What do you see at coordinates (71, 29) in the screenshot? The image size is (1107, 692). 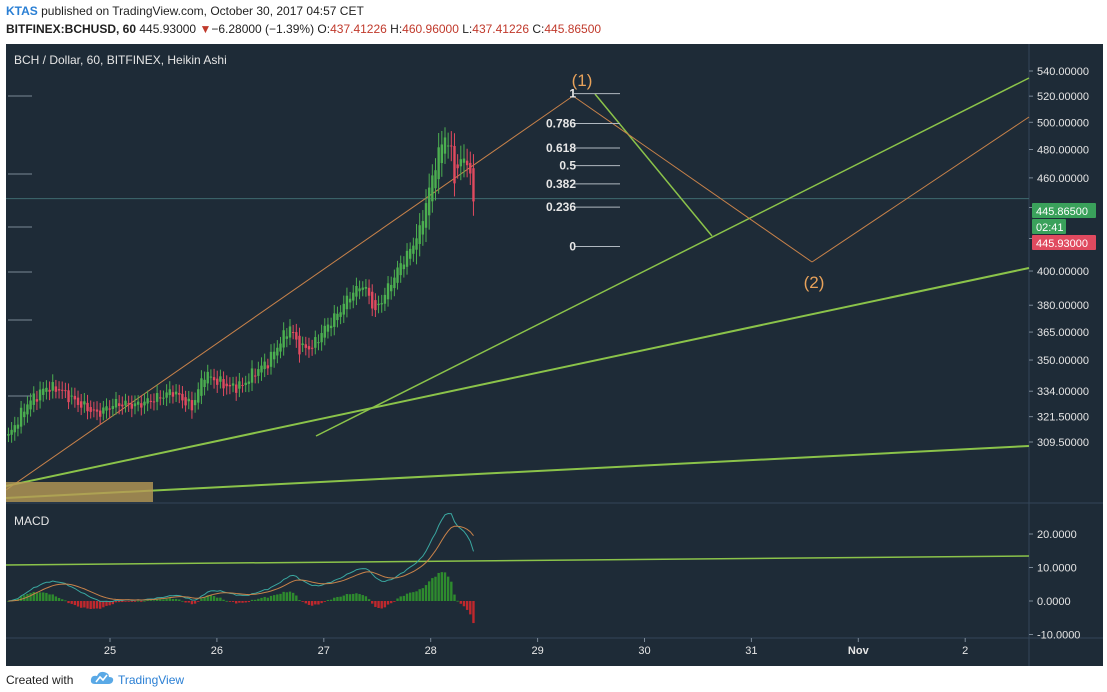 I see `symbol-label: BITFINEX:BCHUSD, 60` at bounding box center [71, 29].